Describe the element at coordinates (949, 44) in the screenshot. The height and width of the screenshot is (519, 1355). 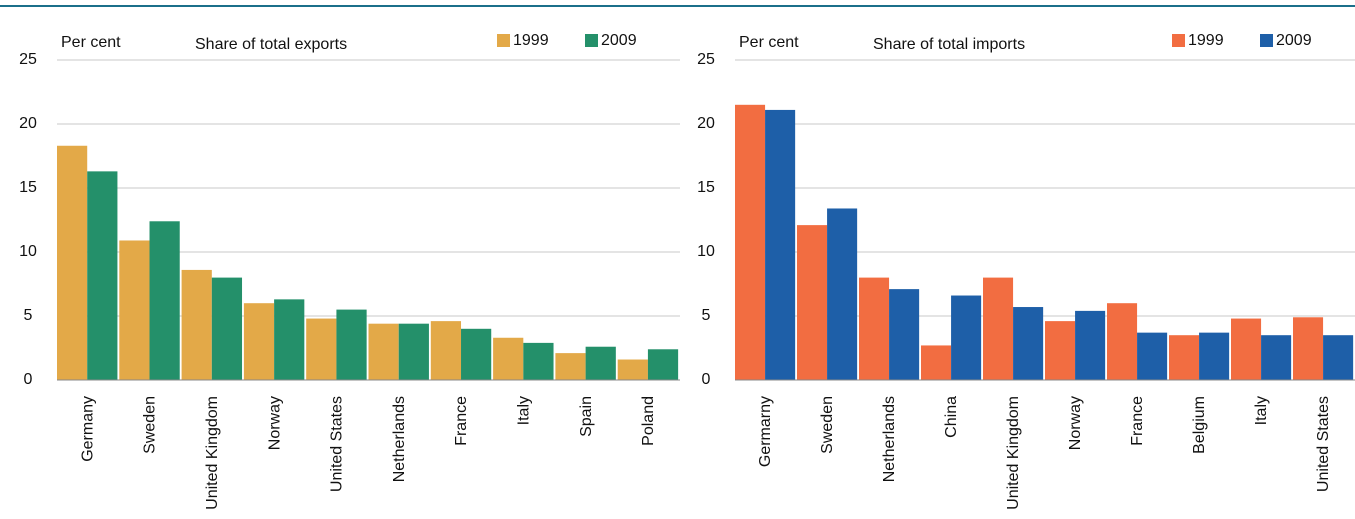
I see `subtitle: Share of total imports` at that location.